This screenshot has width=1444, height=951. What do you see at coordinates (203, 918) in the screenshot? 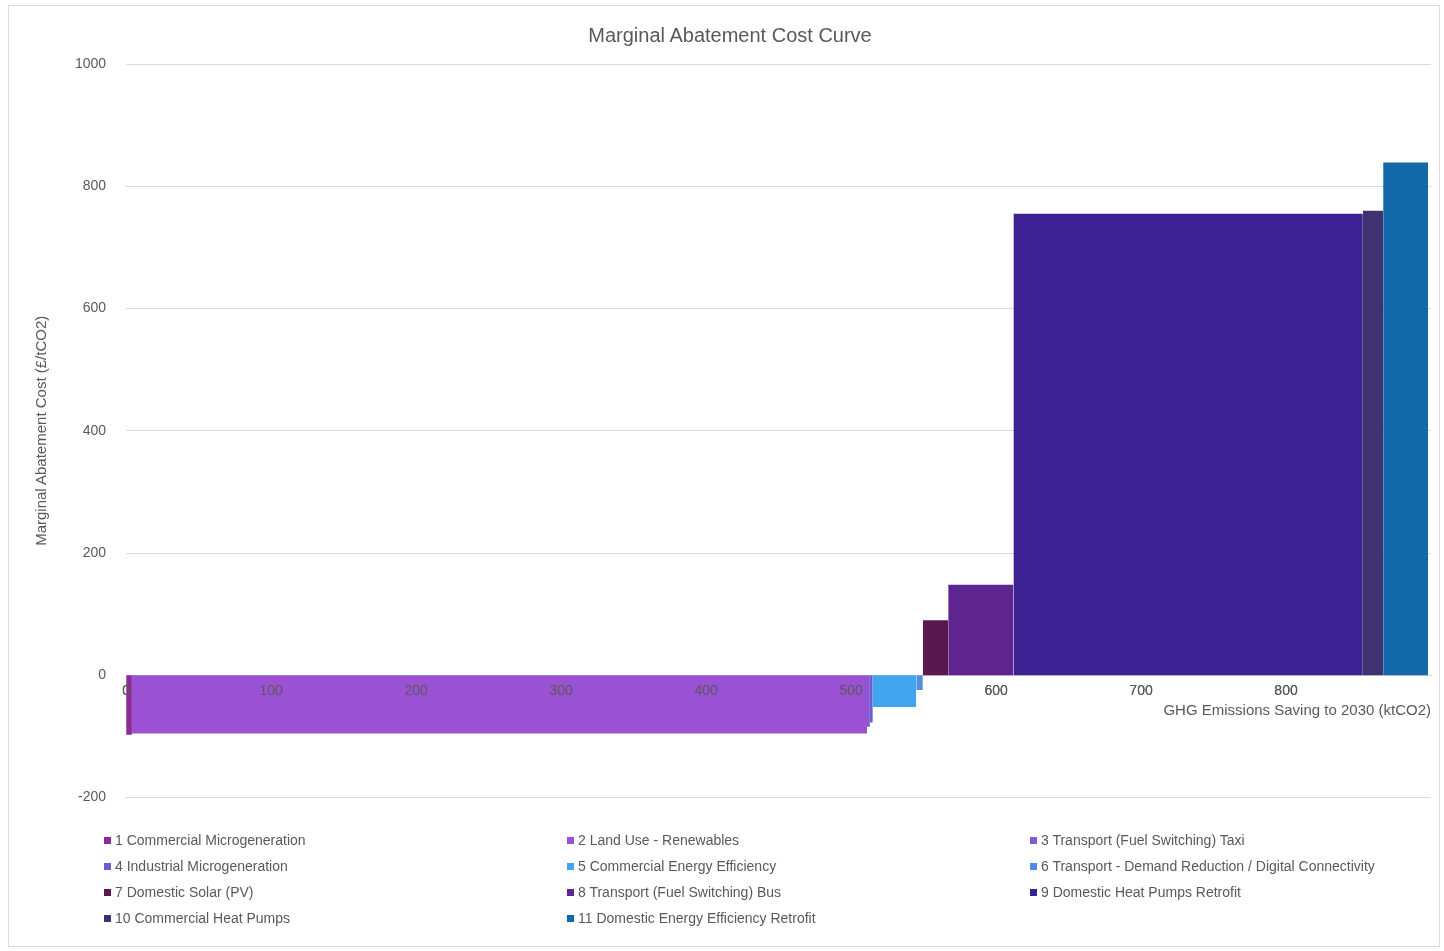
I see `legend-label: 10 Commercial Heat Pumps` at bounding box center [203, 918].